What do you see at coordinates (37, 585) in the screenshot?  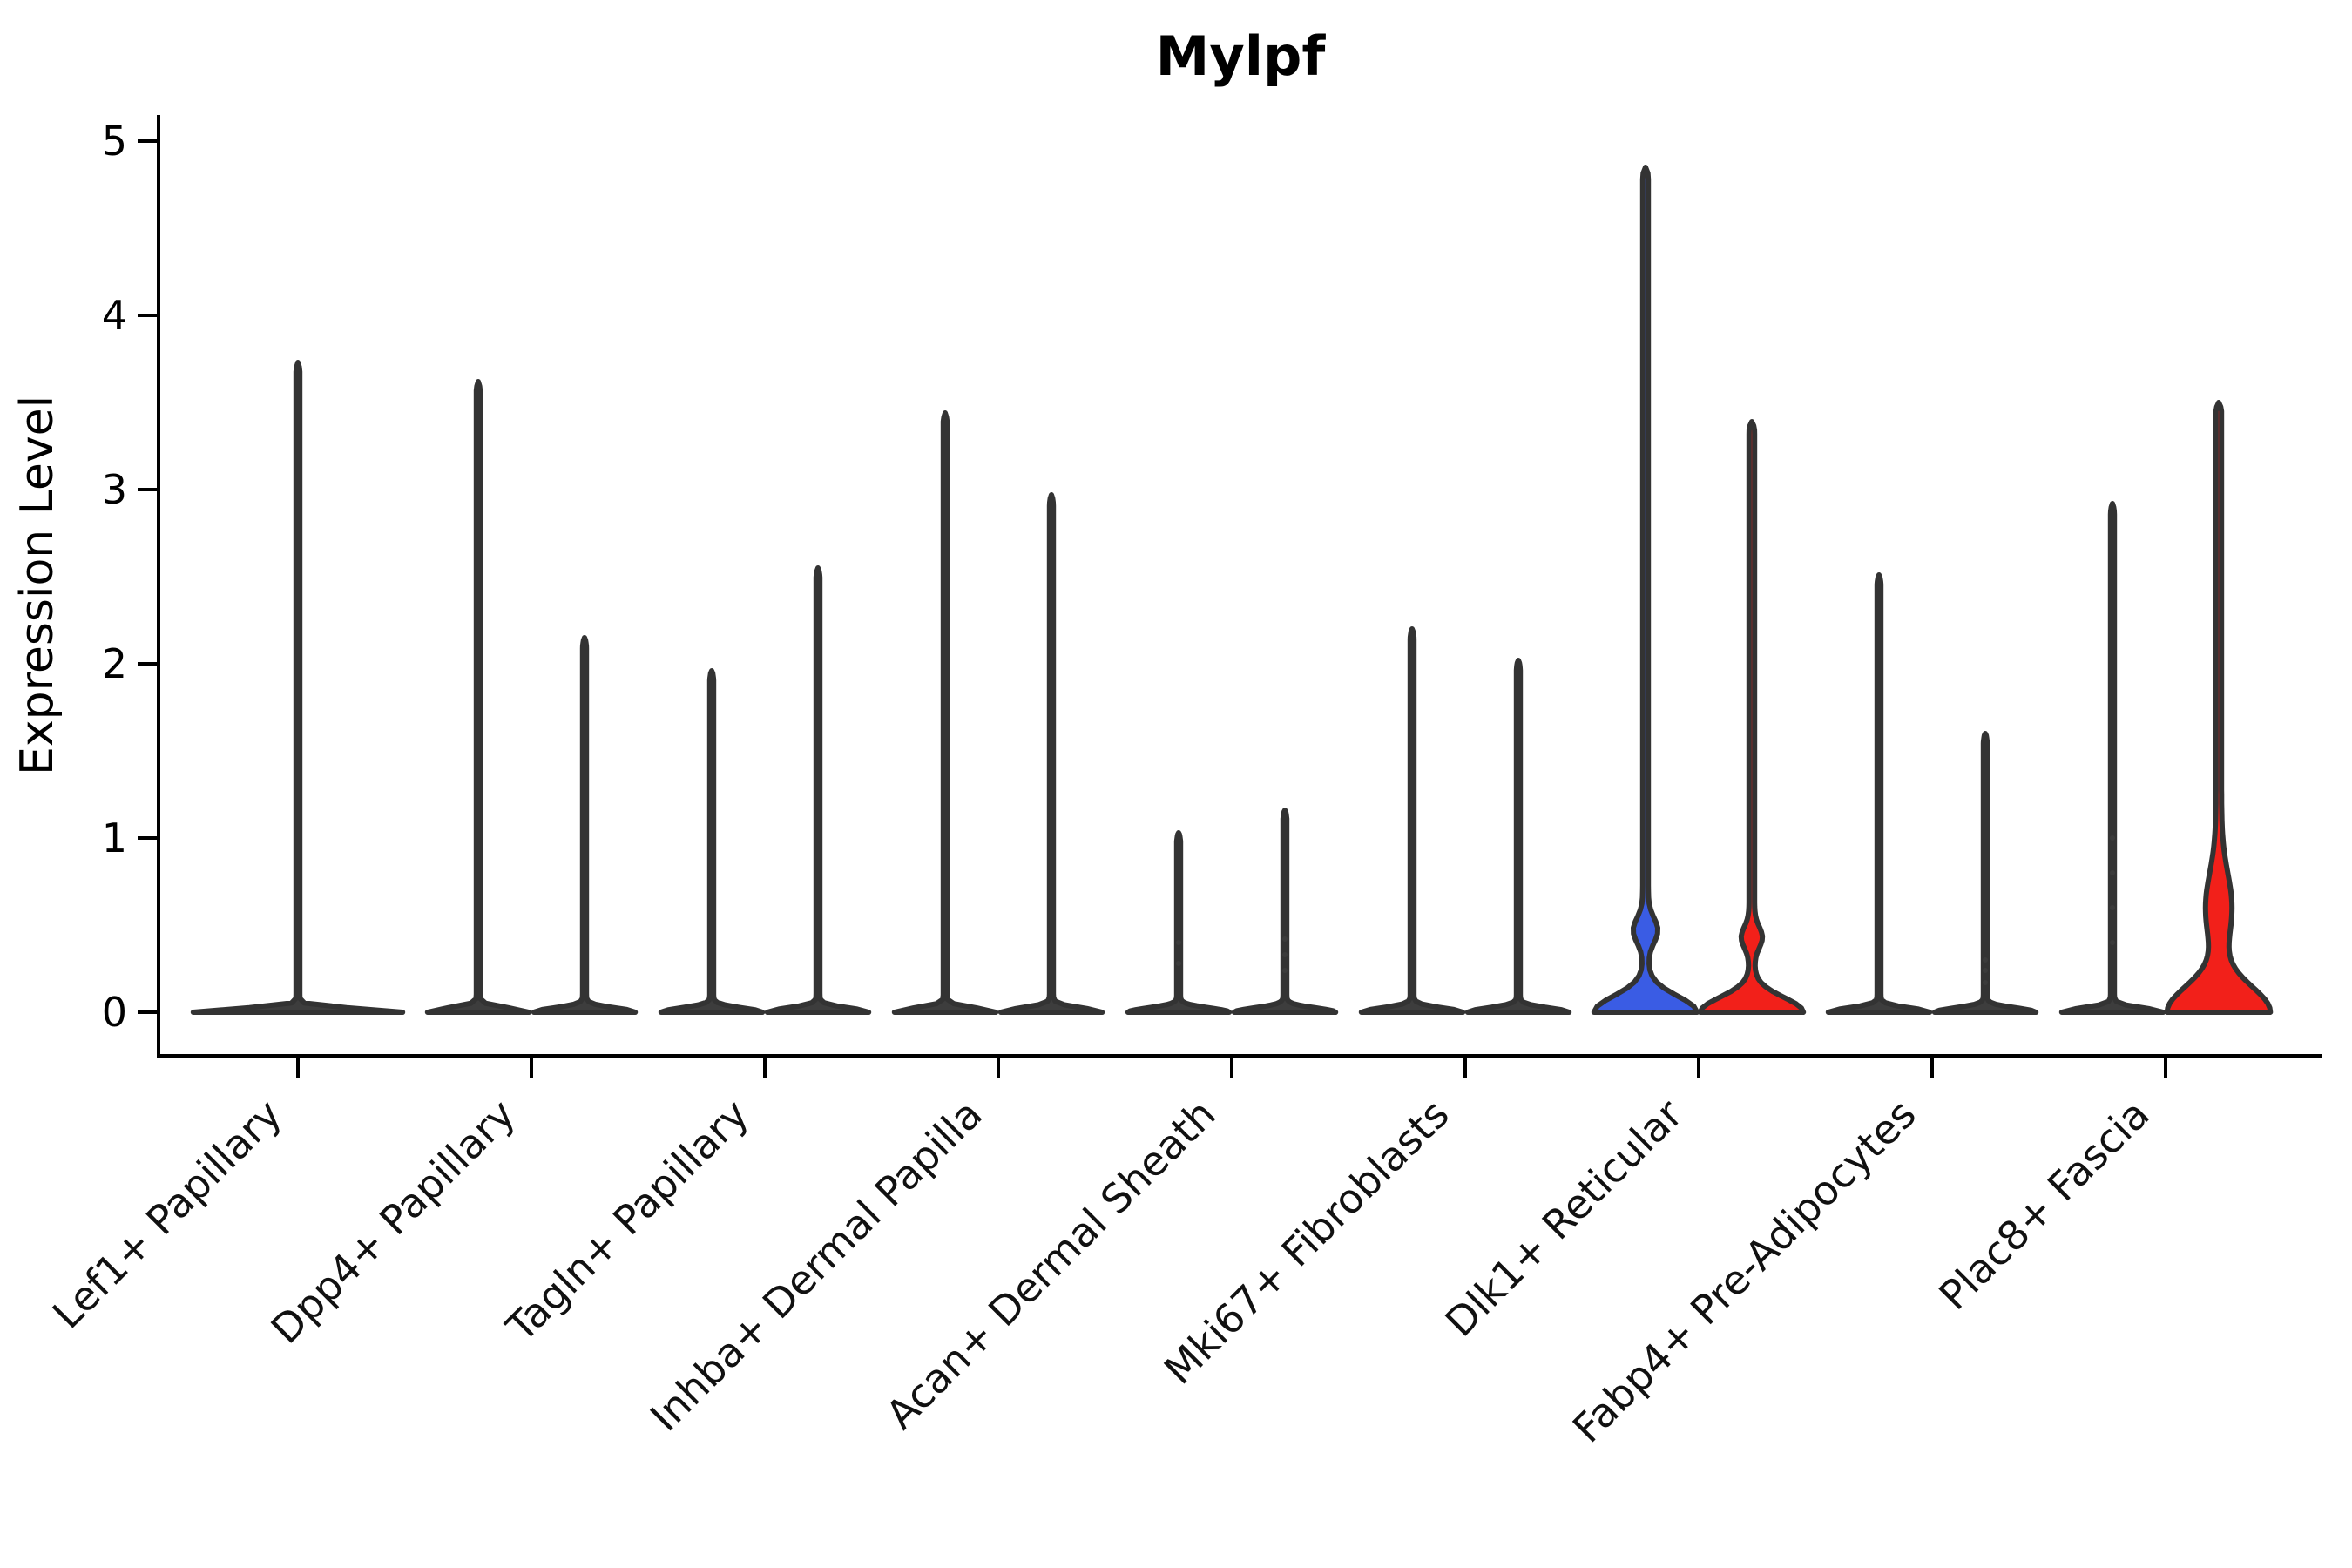 I see `y-axis-label: Expression Level` at bounding box center [37, 585].